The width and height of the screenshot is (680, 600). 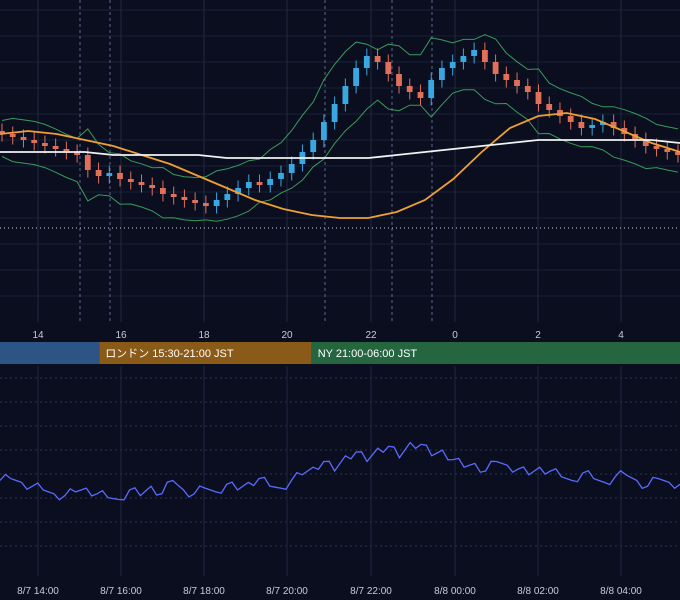 What do you see at coordinates (121, 591) in the screenshot?
I see `time-axis-label: 8/7 16:00` at bounding box center [121, 591].